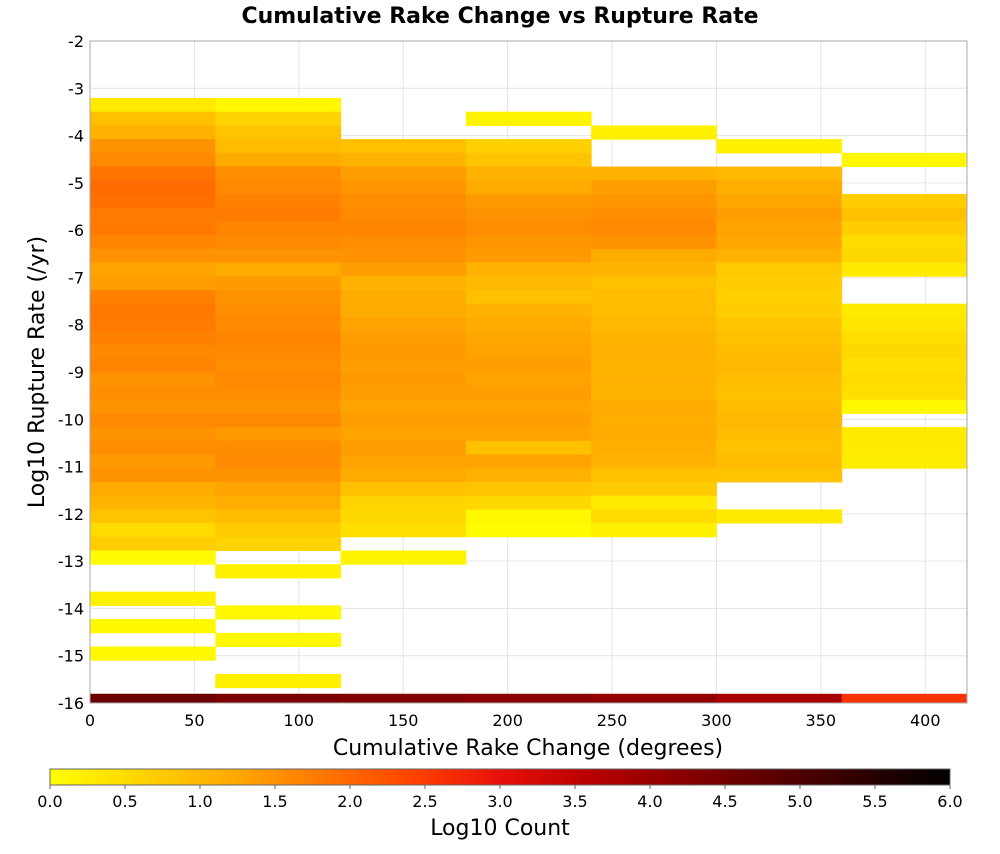 The width and height of the screenshot is (1000, 854). What do you see at coordinates (199, 801) in the screenshot?
I see `colorbar-tick-label: 1.0` at bounding box center [199, 801].